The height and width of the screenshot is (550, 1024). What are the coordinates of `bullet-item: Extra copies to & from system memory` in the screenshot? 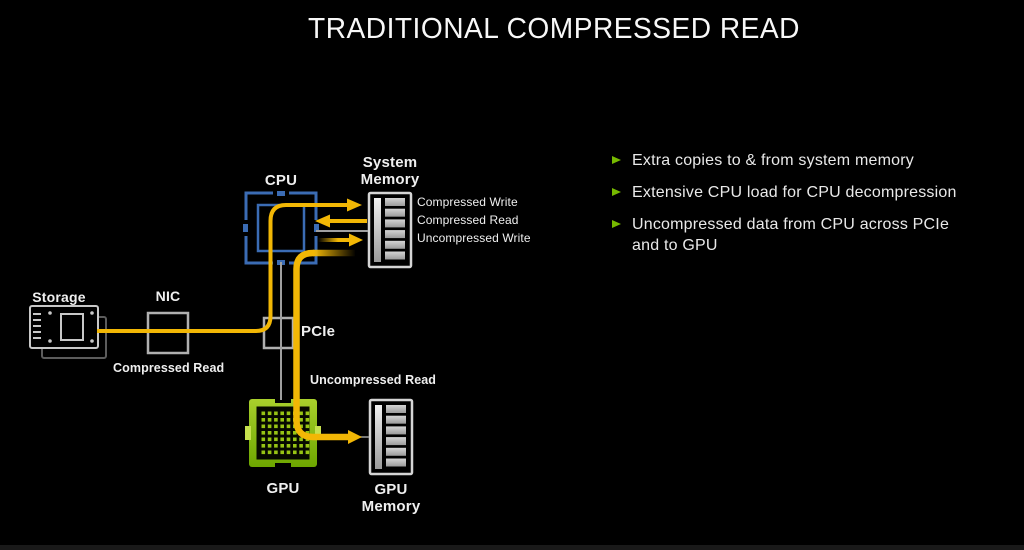 It's located at (808, 160).